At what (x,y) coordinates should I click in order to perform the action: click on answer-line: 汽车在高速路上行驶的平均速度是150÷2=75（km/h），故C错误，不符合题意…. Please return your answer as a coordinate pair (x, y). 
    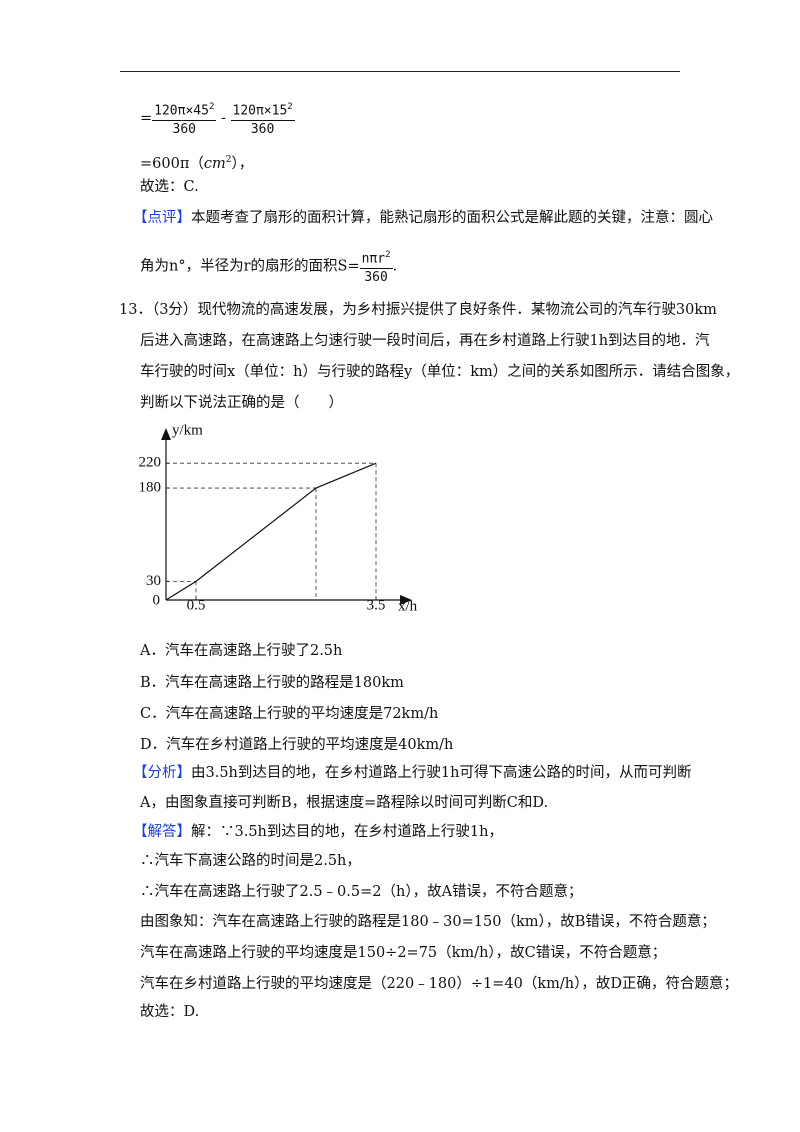
    Looking at the image, I should click on (403, 953).